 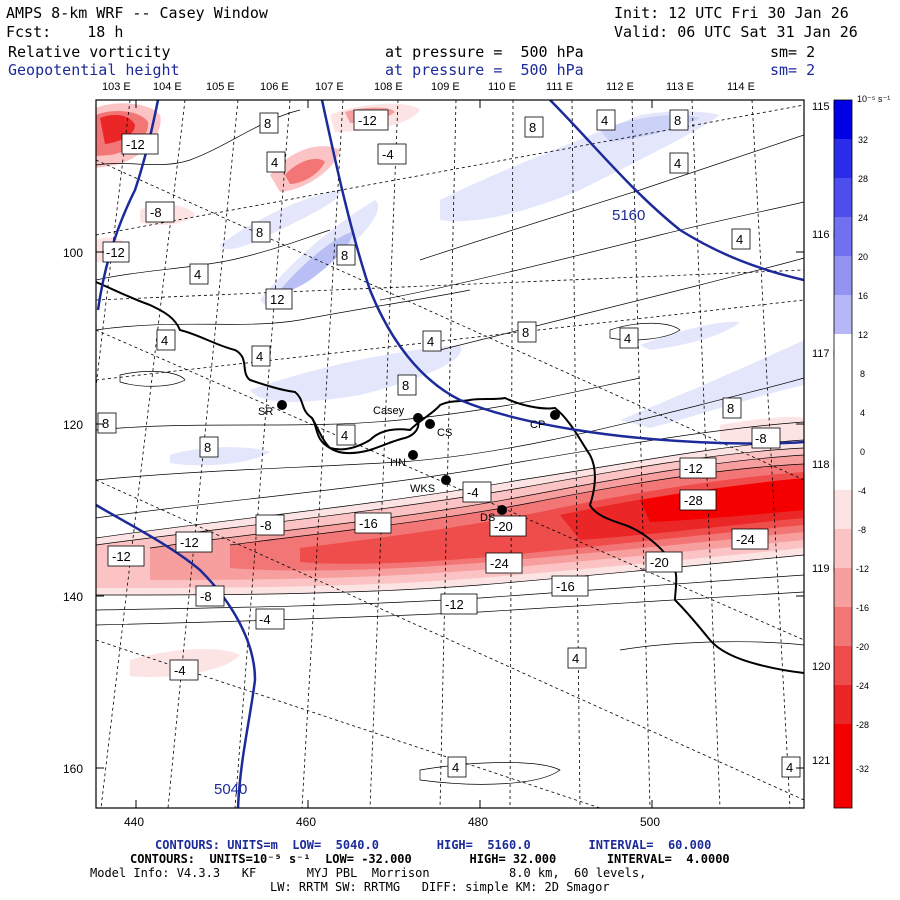 I want to click on forecast-hour: Fcst: 18 h, so click(x=65, y=32).